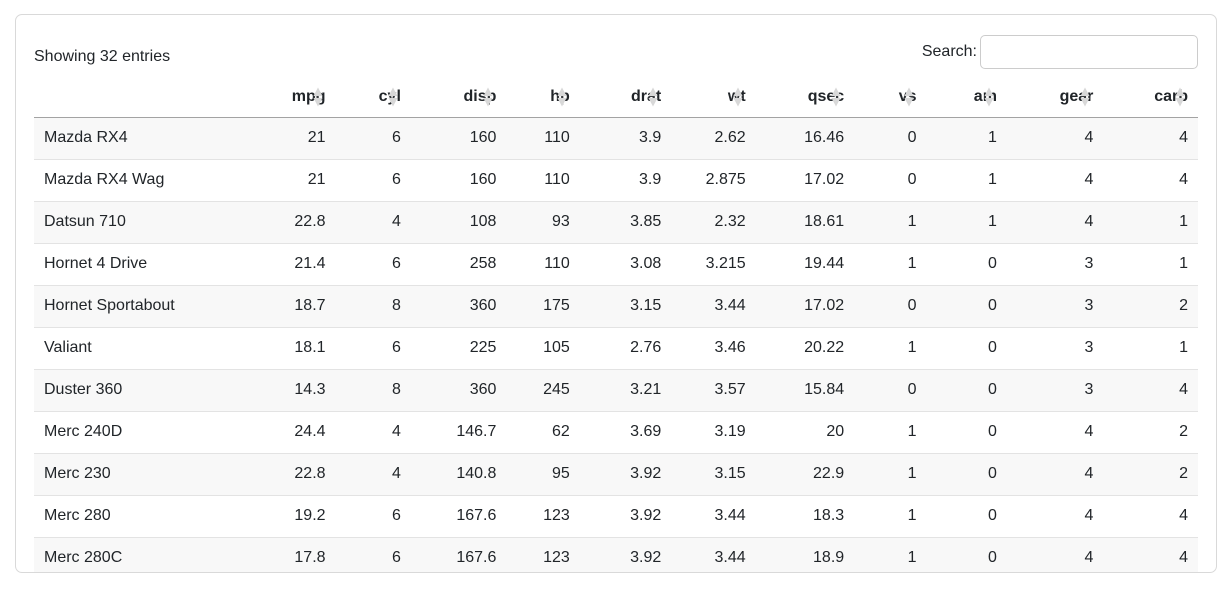 The image size is (1231, 605). I want to click on column-header-drat: drat, so click(625, 97).